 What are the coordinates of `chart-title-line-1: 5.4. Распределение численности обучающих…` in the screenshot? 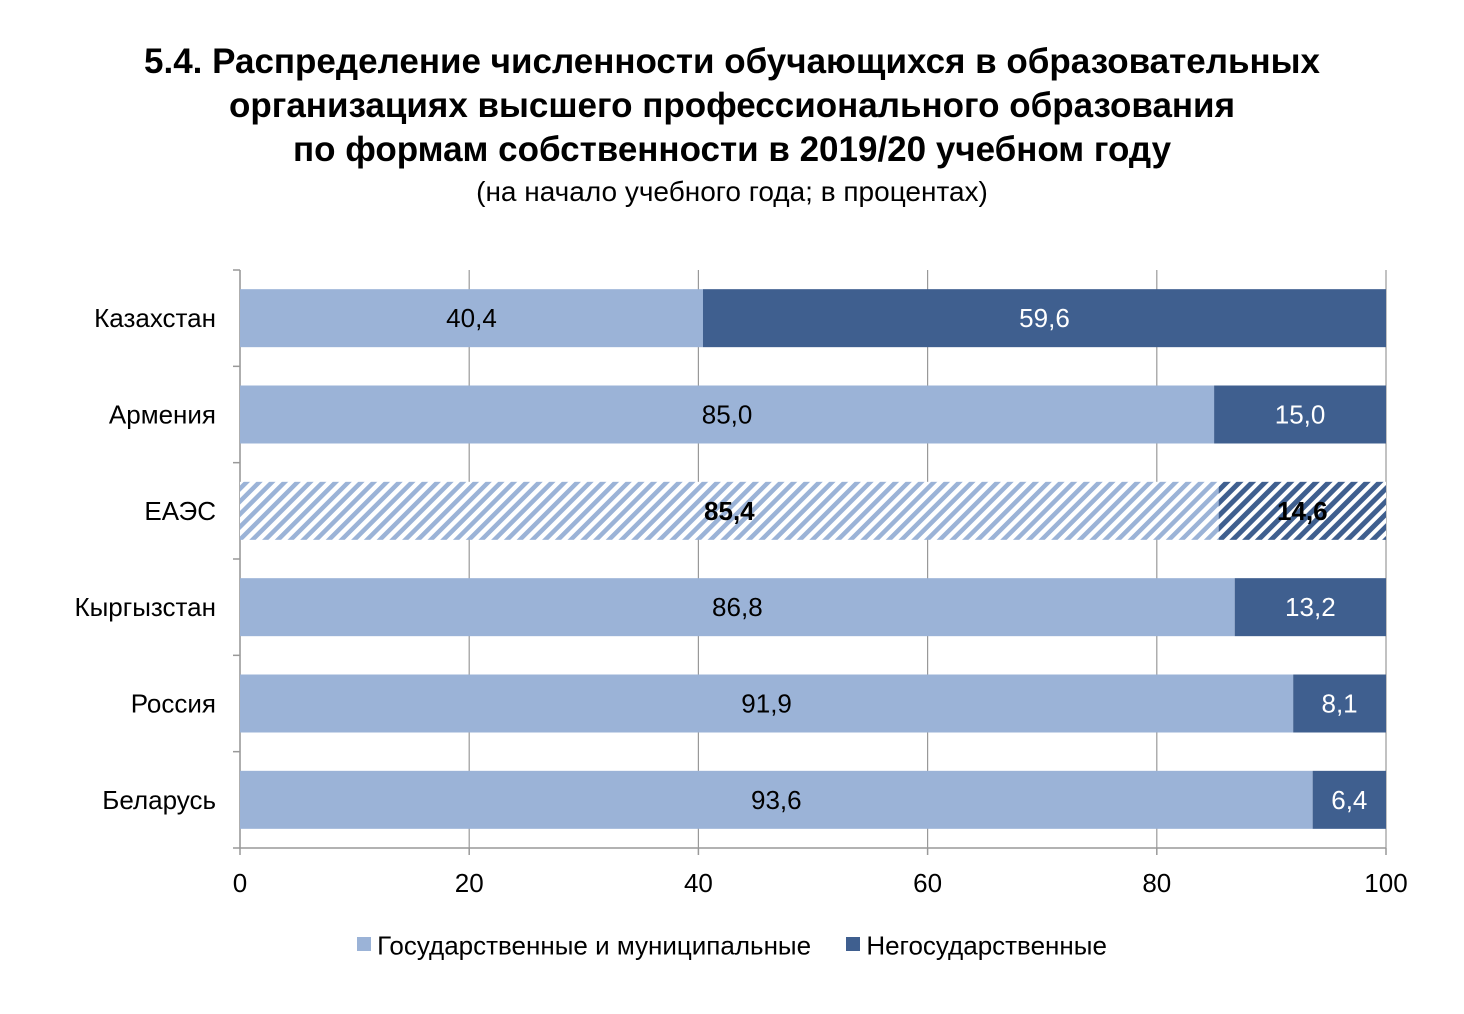 It's located at (732, 61).